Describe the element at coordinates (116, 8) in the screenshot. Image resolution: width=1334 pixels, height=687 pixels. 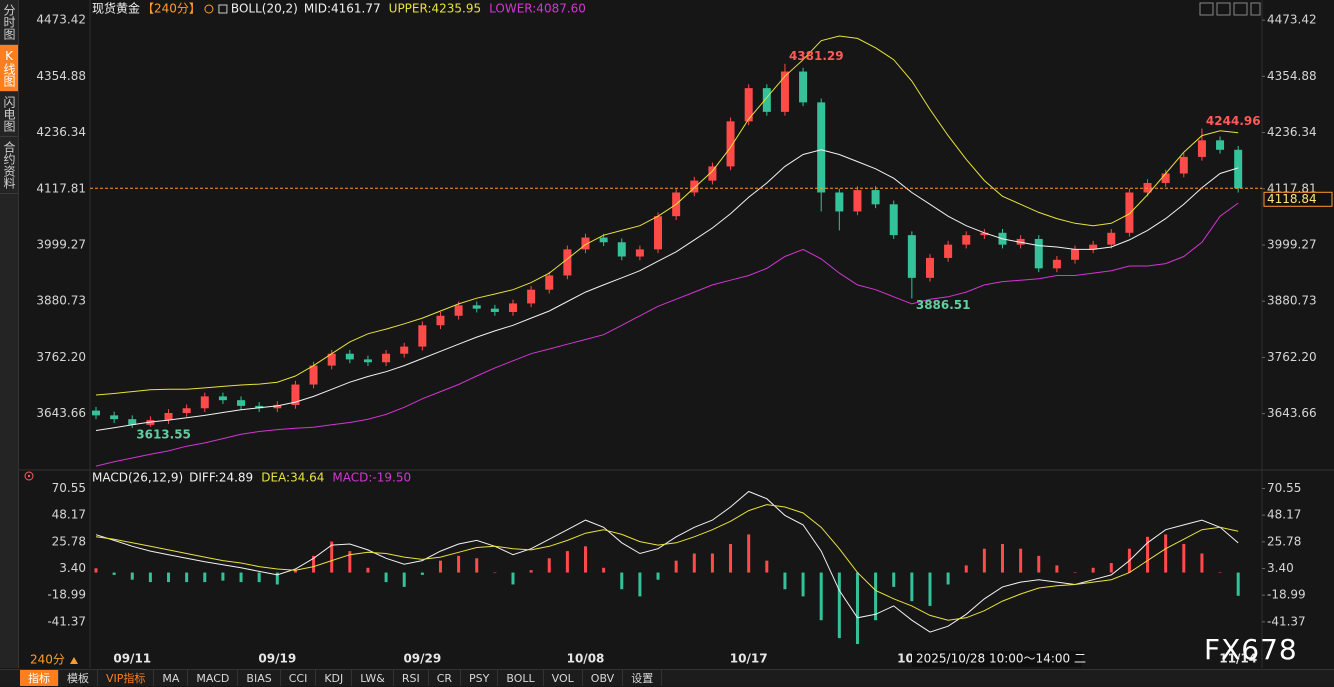
I see `instrument-title: 现货黄金` at that location.